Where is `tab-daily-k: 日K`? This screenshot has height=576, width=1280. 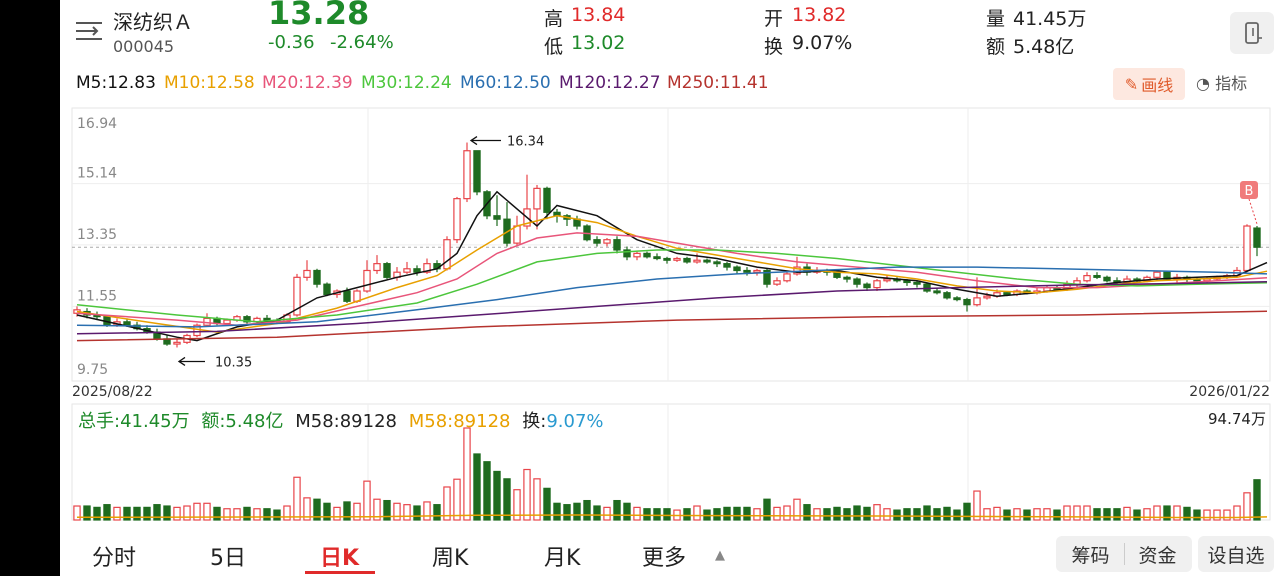 tab-daily-k: 日K is located at coordinates (340, 558).